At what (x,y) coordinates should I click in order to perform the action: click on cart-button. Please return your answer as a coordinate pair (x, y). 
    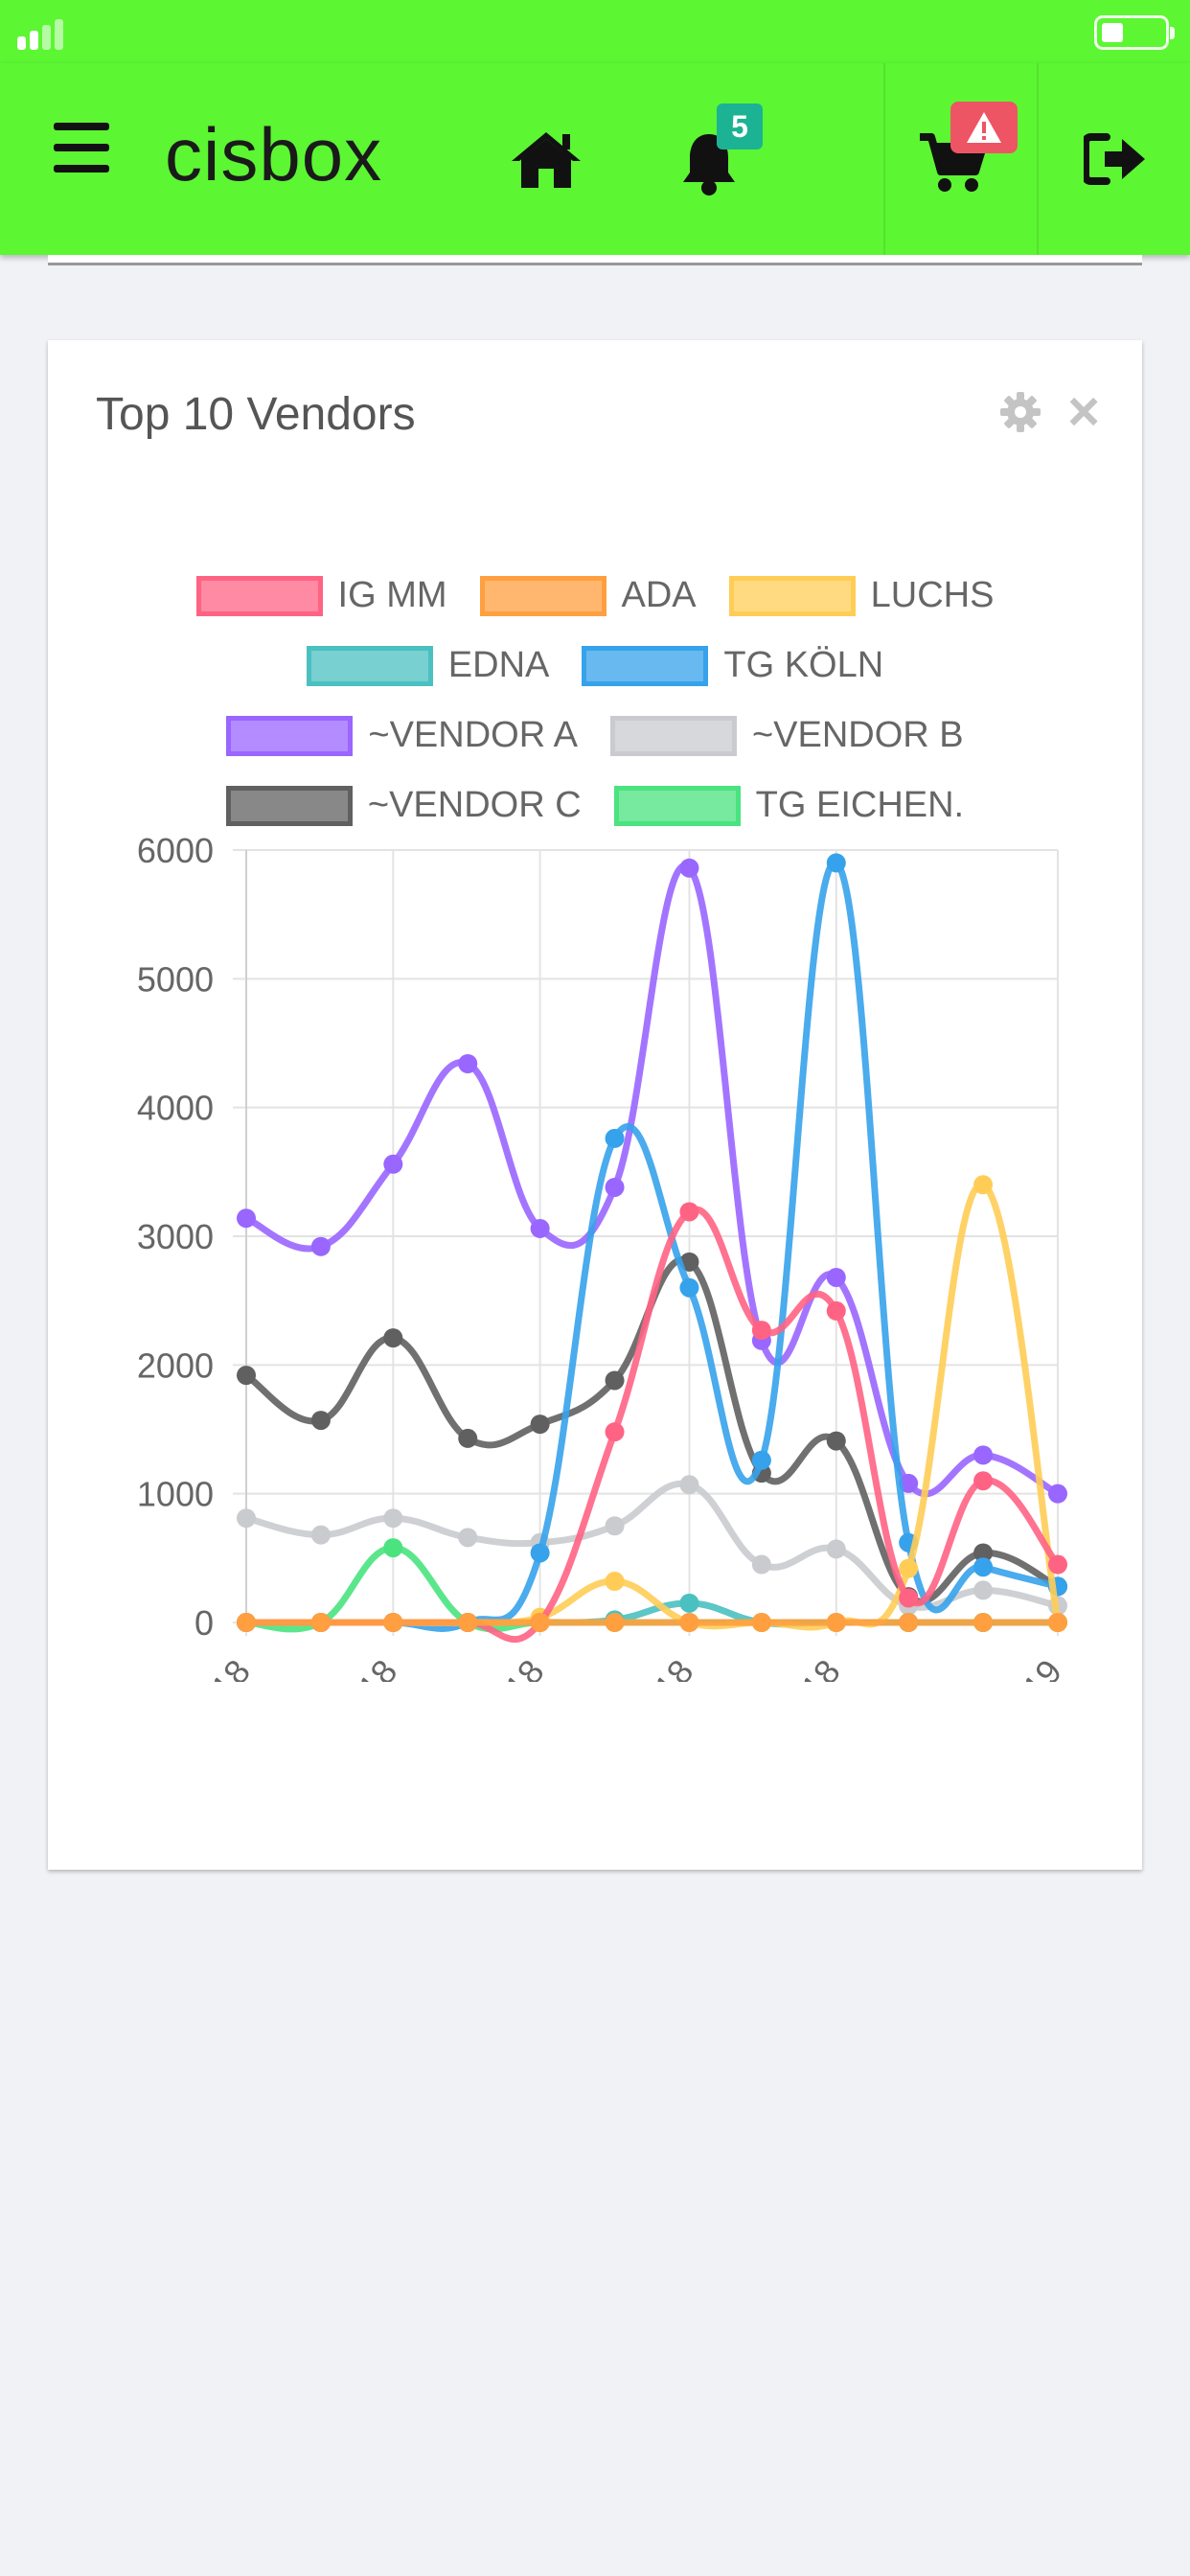
    Looking at the image, I should click on (961, 159).